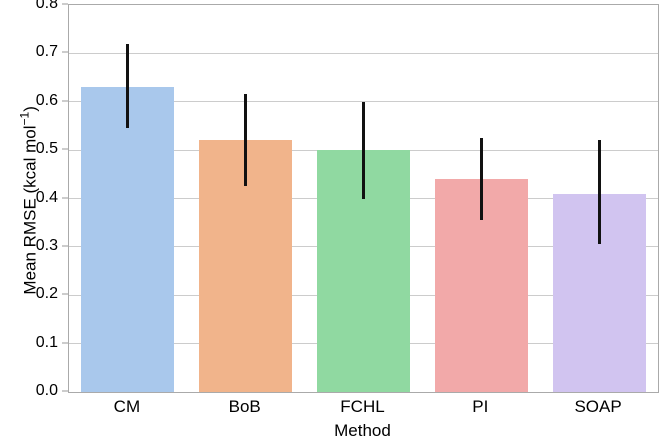  What do you see at coordinates (65, 4) in the screenshot?
I see `y-tick-mark-0.8` at bounding box center [65, 4].